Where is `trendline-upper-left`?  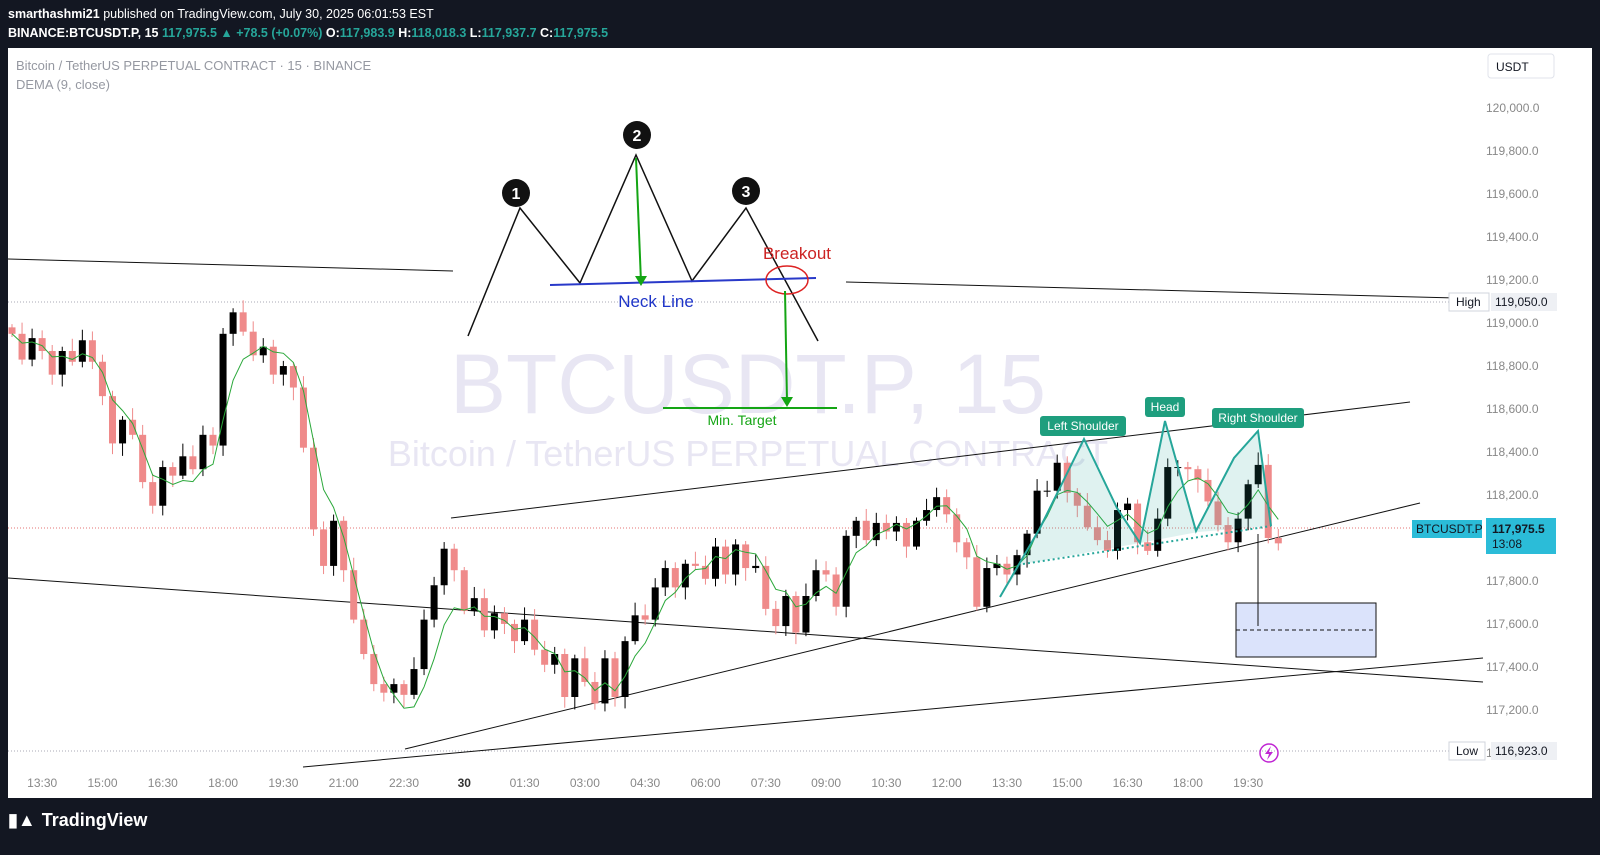
trendline-upper-left is located at coordinates (230, 265).